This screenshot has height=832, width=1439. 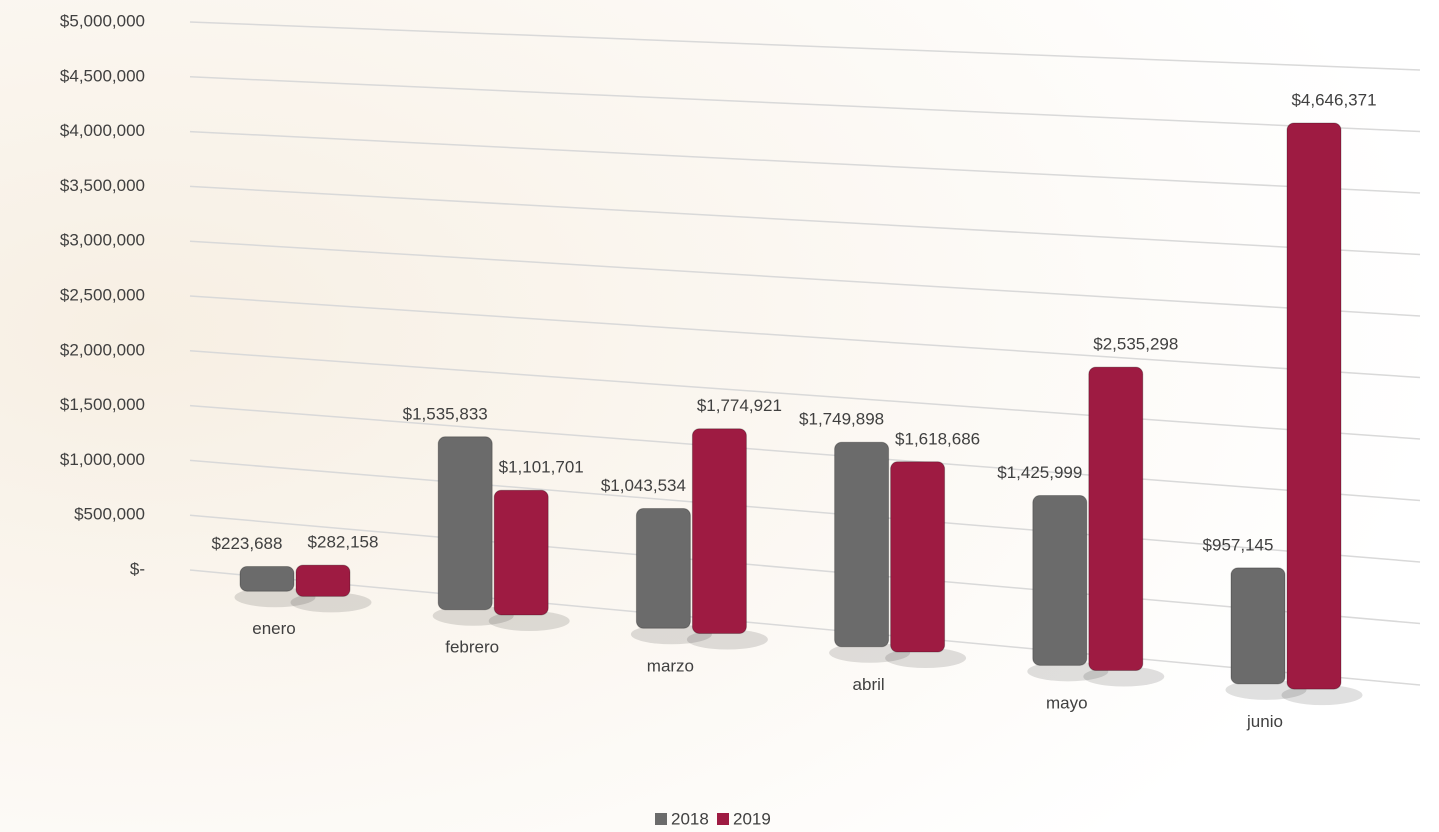 What do you see at coordinates (739, 405) in the screenshot?
I see `value-label: $1,774,921` at bounding box center [739, 405].